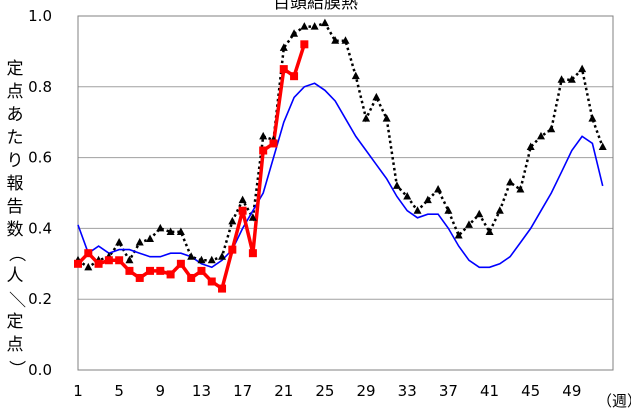 The image size is (631, 417). Describe the element at coordinates (15, 253) in the screenshot. I see `y-axis-title-char: （` at that location.